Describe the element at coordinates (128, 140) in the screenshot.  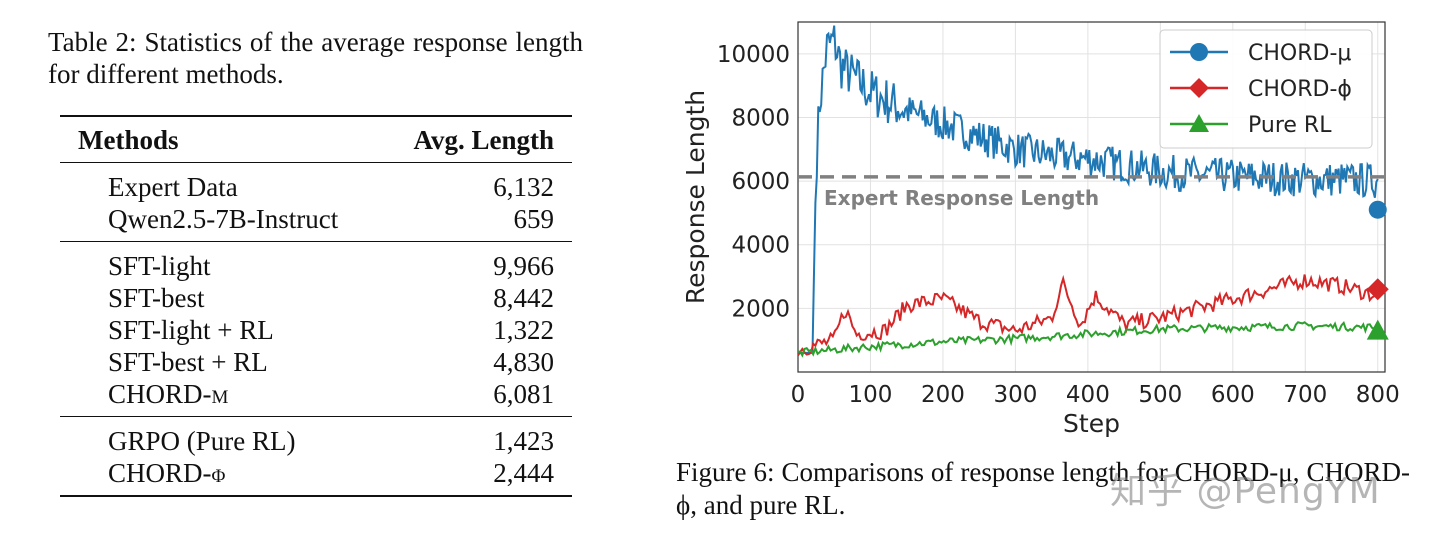
I see `header-methods: Methods` at that location.